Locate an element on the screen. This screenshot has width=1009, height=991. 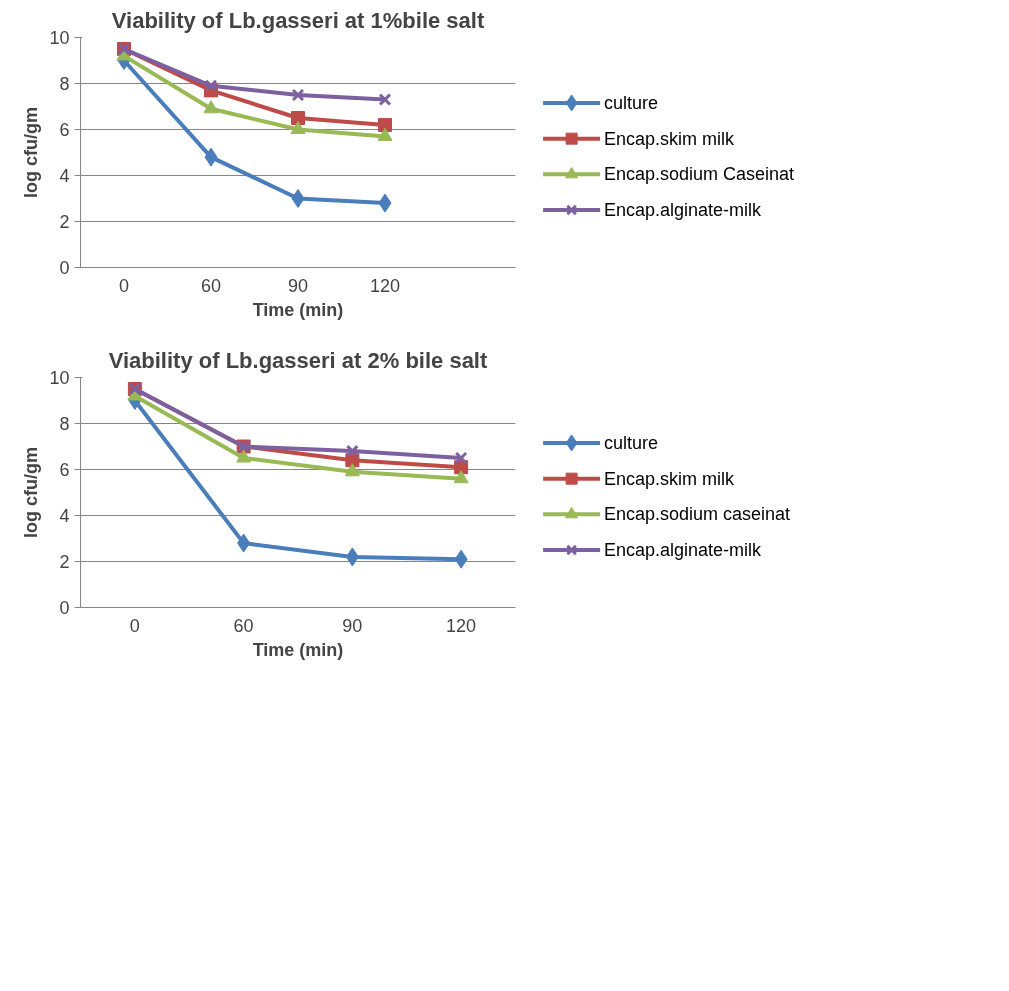
chart-title: Viability of Lb.gasseri at 1%bile salt is located at coordinates (298, 20).